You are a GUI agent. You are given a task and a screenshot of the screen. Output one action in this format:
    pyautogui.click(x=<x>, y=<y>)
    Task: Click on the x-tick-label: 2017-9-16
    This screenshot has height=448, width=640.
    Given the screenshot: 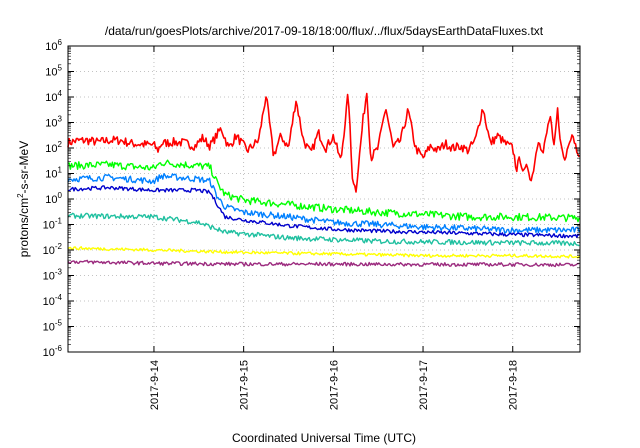 What is the action you would take?
    pyautogui.click(x=334, y=385)
    